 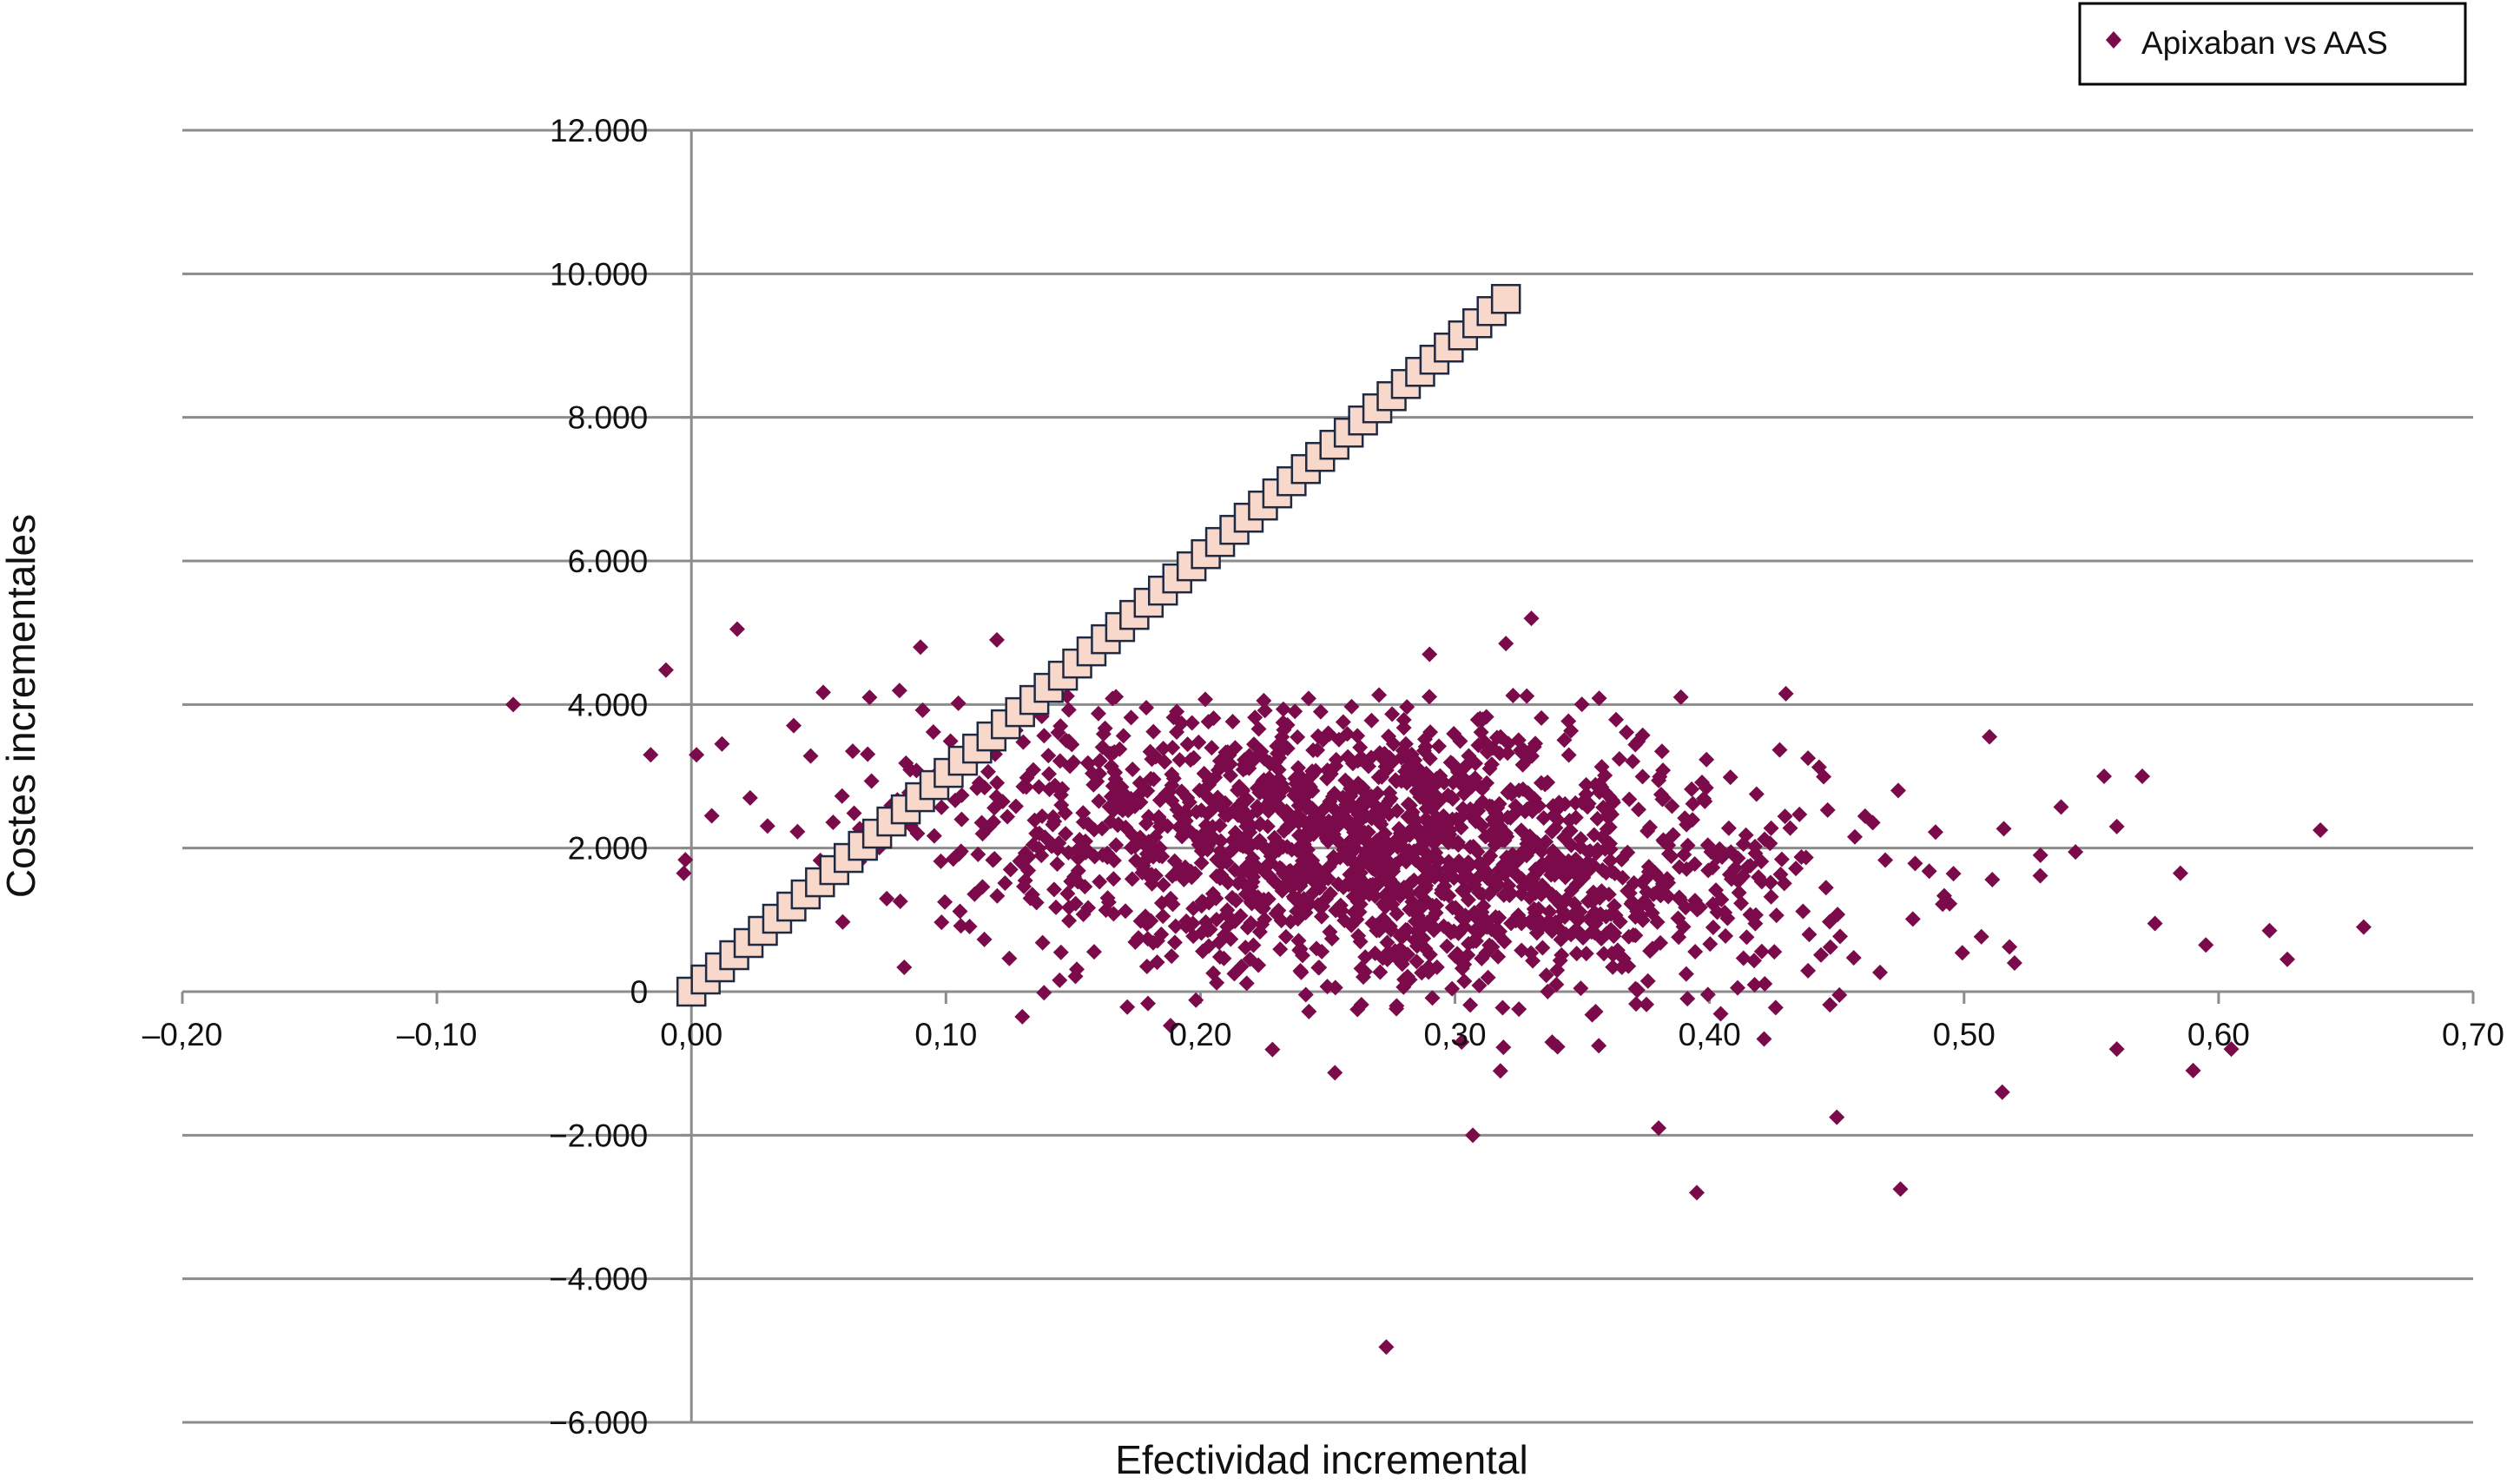 I want to click on y-tick-label: 10.000, so click(x=599, y=274).